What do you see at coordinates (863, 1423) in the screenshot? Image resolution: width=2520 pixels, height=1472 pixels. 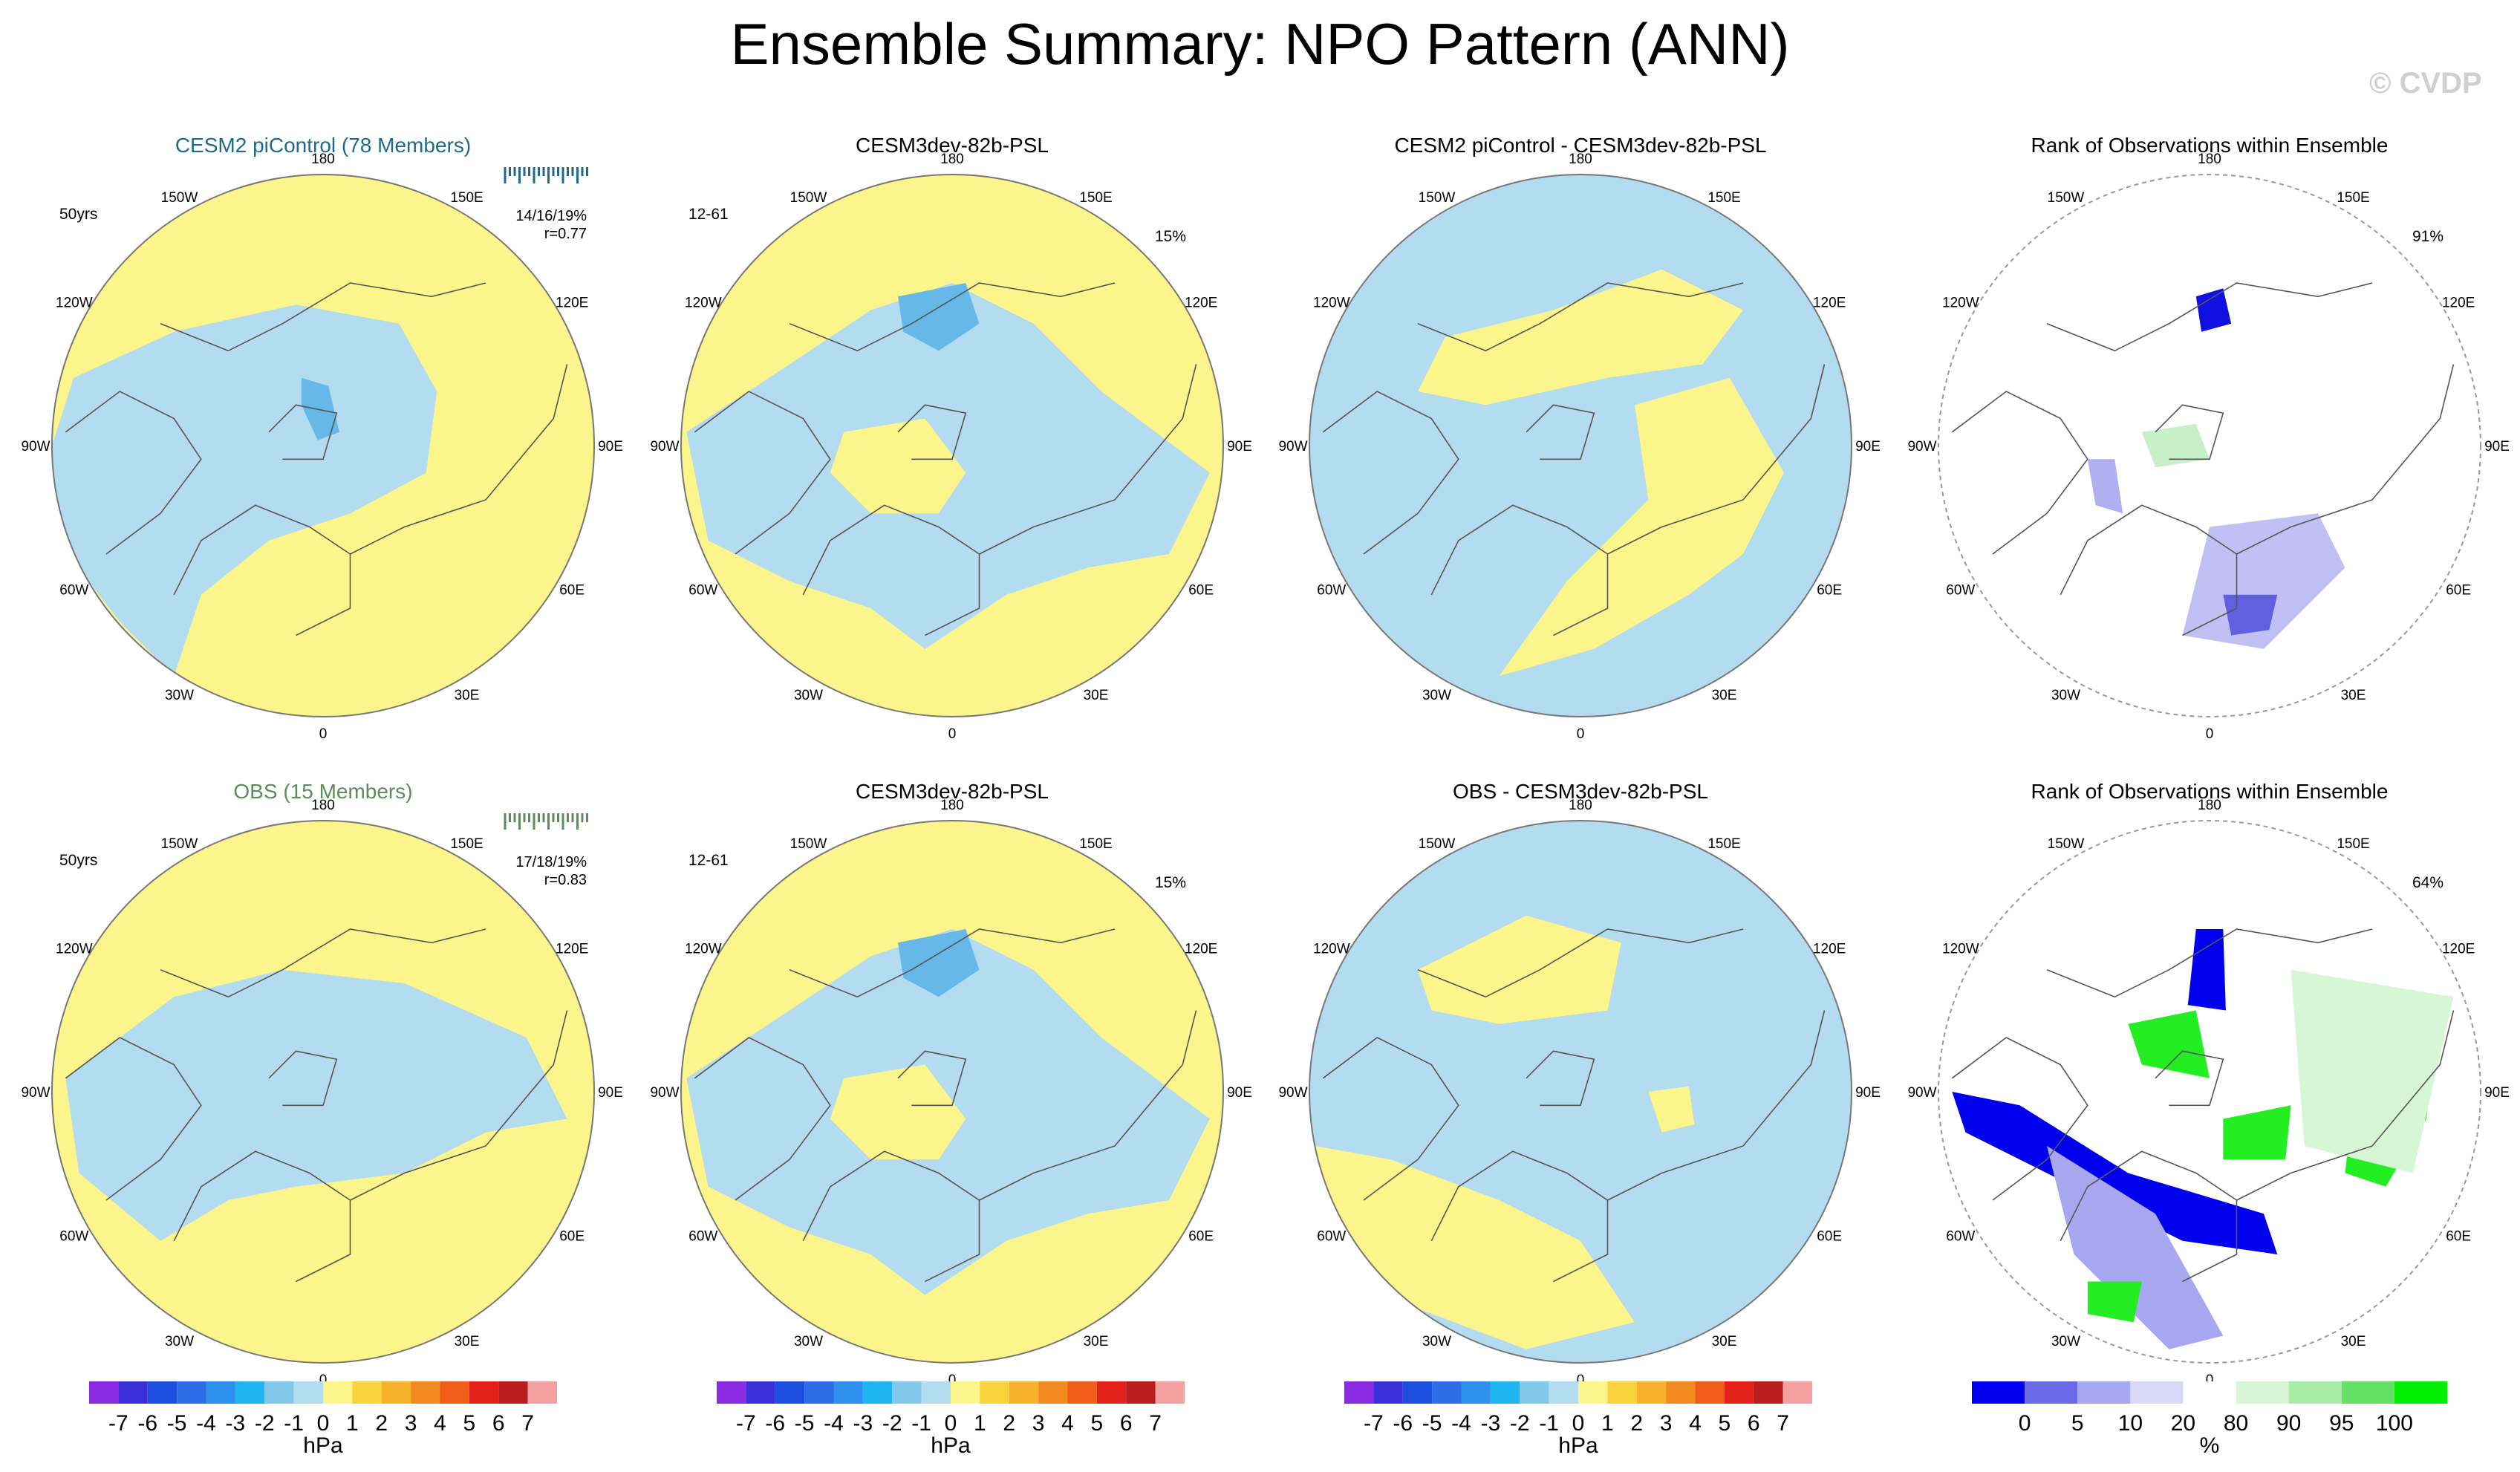 I see `colorbar-label: -3` at bounding box center [863, 1423].